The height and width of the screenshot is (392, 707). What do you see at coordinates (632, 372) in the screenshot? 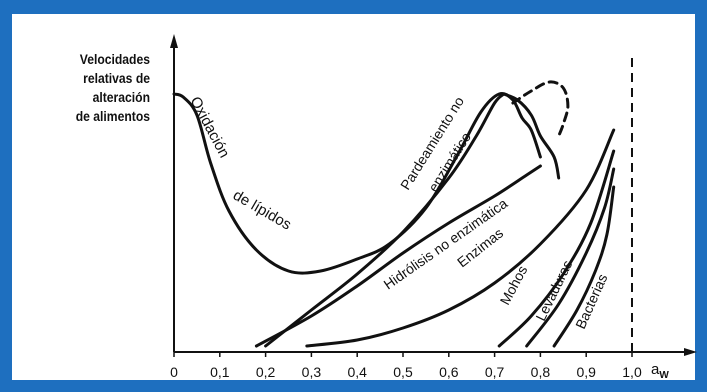
I see `x-tick-label: 1,0` at bounding box center [632, 372].